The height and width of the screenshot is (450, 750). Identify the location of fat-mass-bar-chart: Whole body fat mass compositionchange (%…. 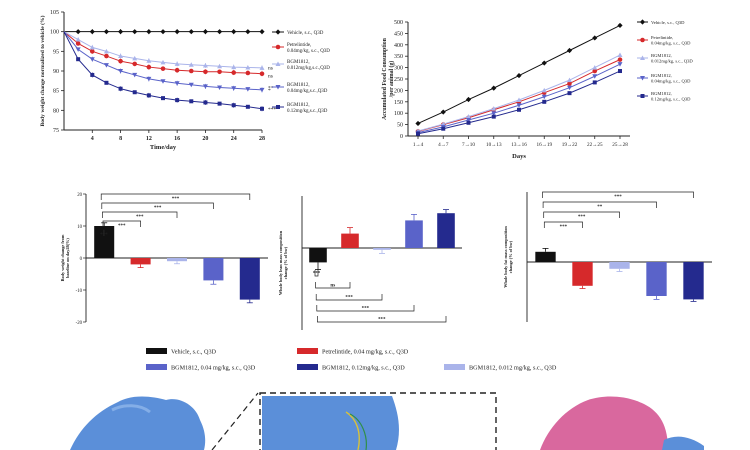
(607, 256).